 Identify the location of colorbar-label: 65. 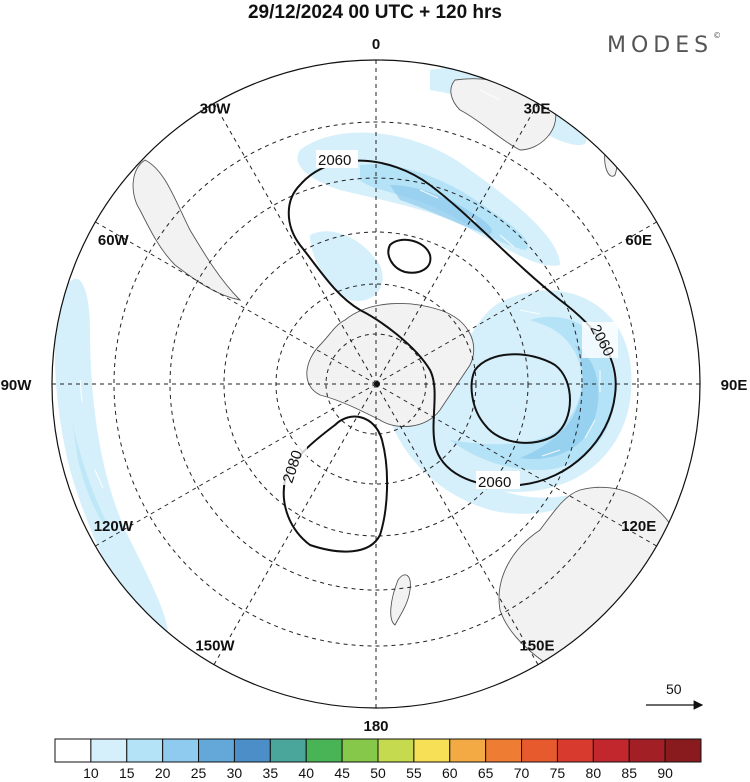
(486, 773).